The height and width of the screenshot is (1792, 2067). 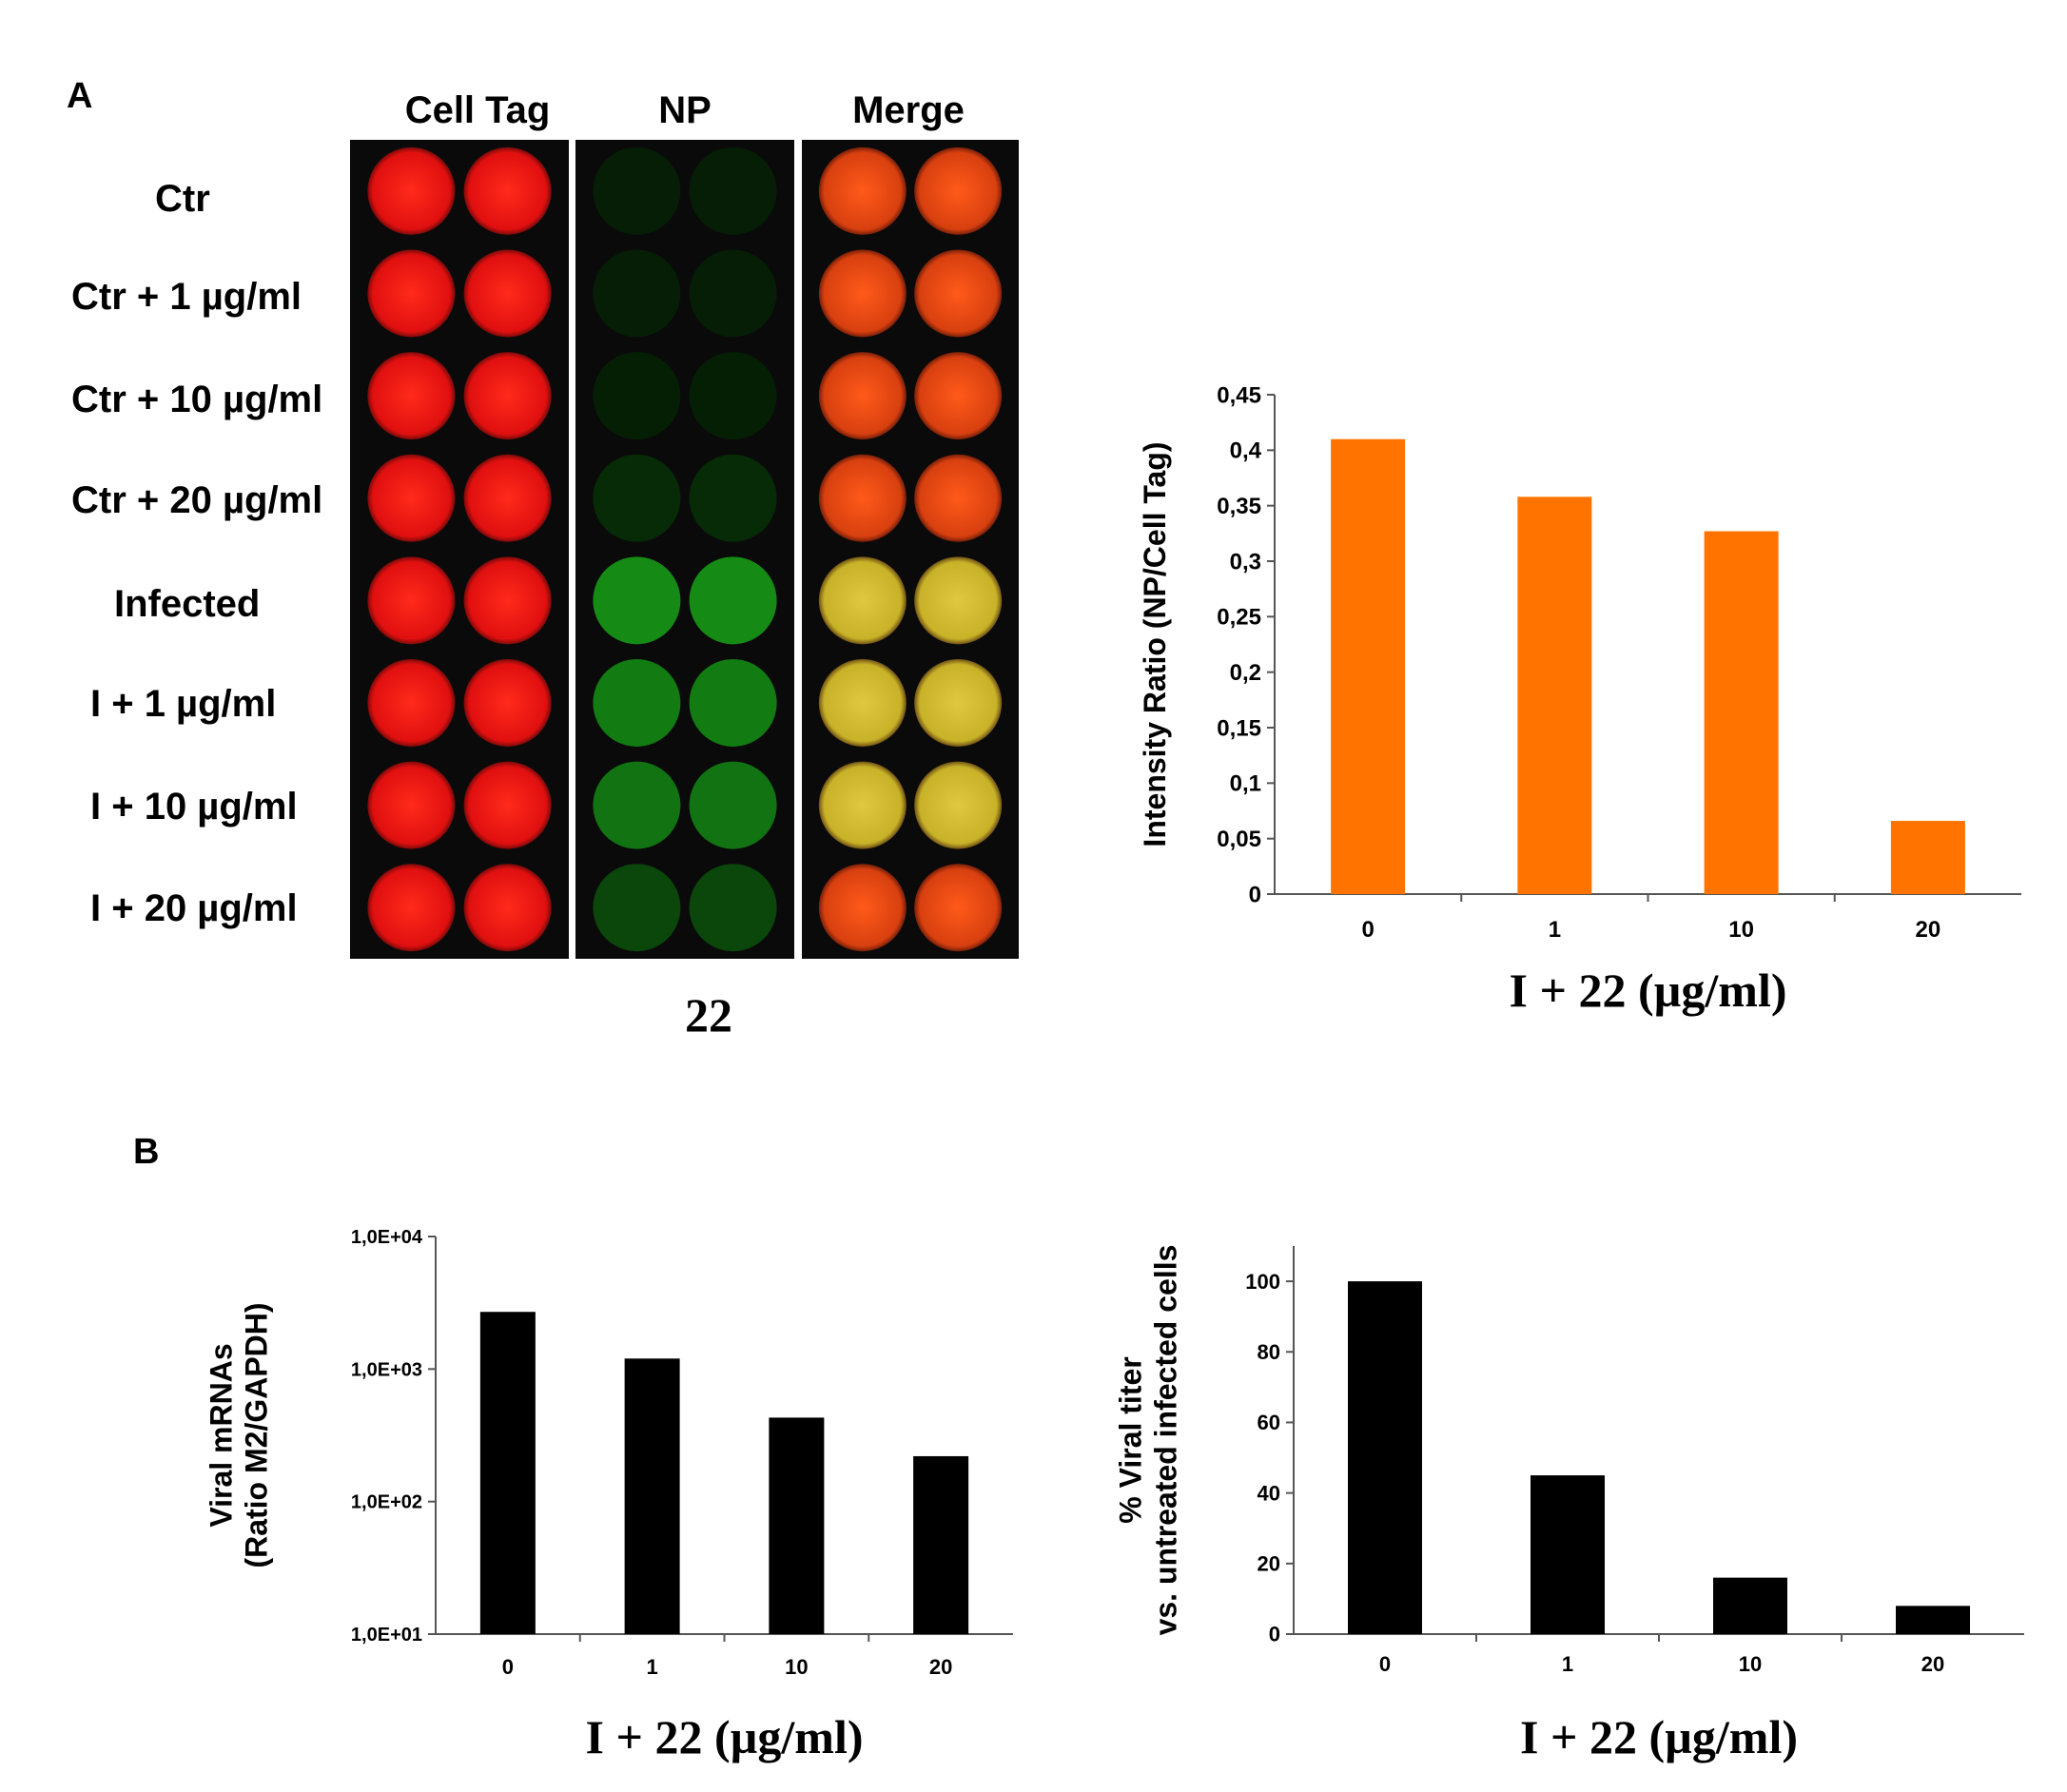 What do you see at coordinates (1385, 1664) in the screenshot?
I see `x-tick-label: 0` at bounding box center [1385, 1664].